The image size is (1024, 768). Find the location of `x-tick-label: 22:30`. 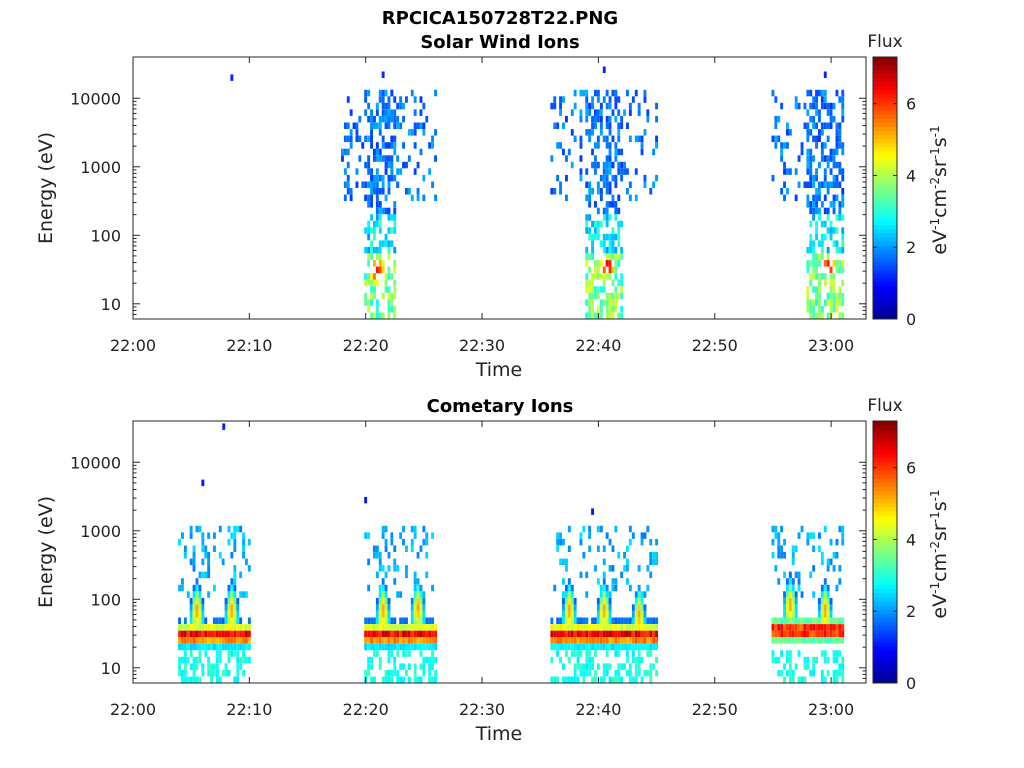

x-tick-label: 22:30 is located at coordinates (482, 709).